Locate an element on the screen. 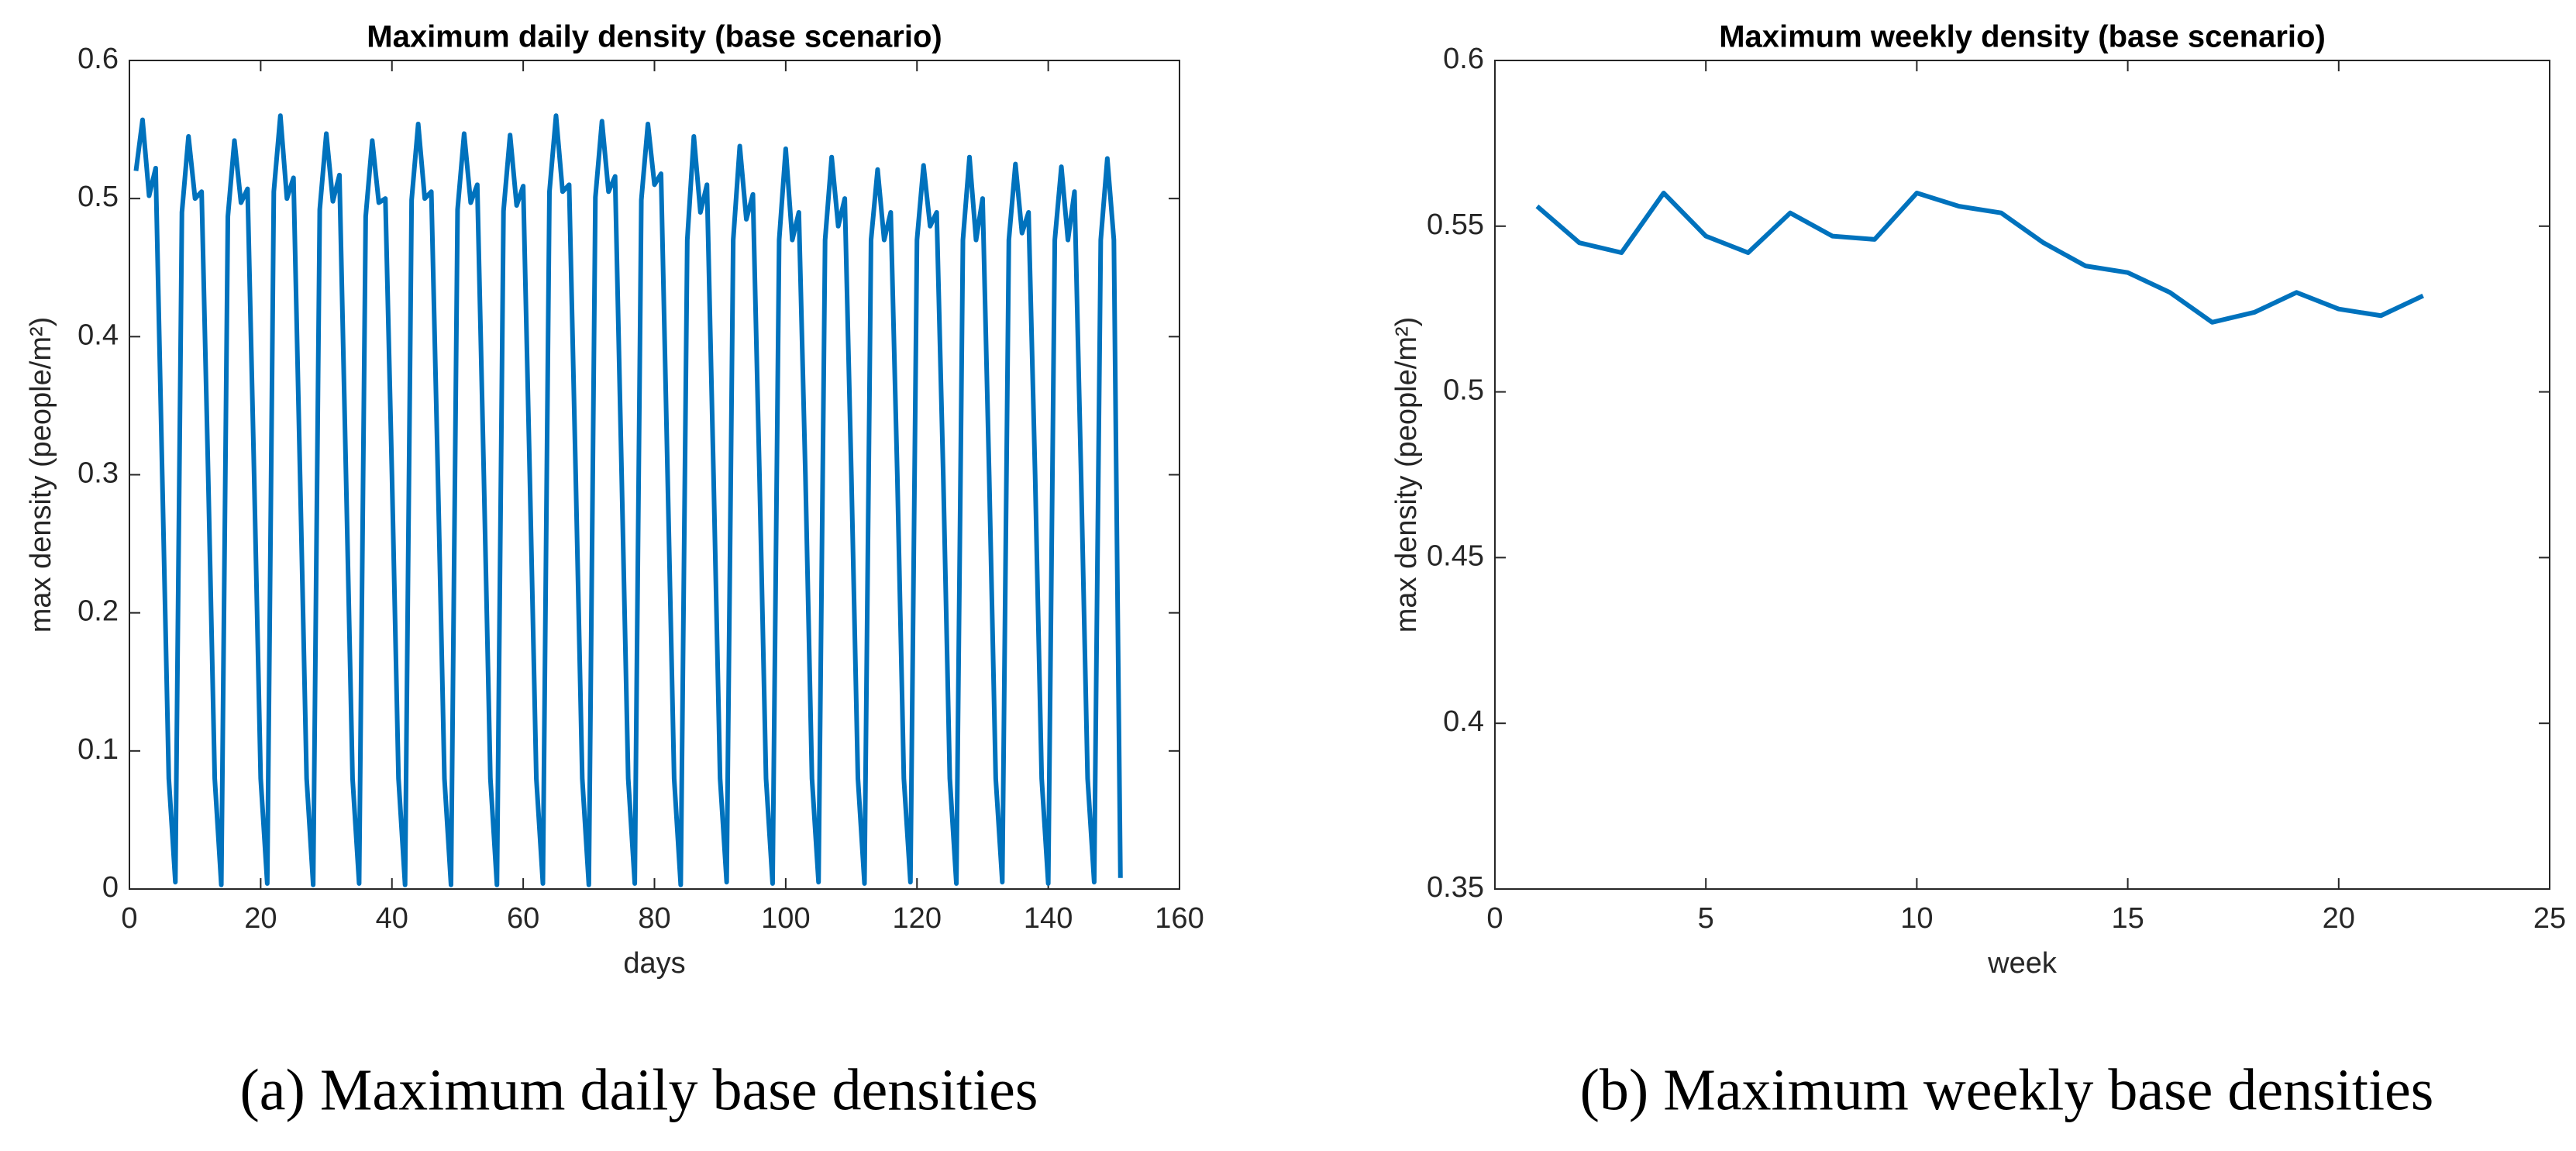 This screenshot has height=1151, width=2576. x-tick-label: 5 is located at coordinates (1706, 918).